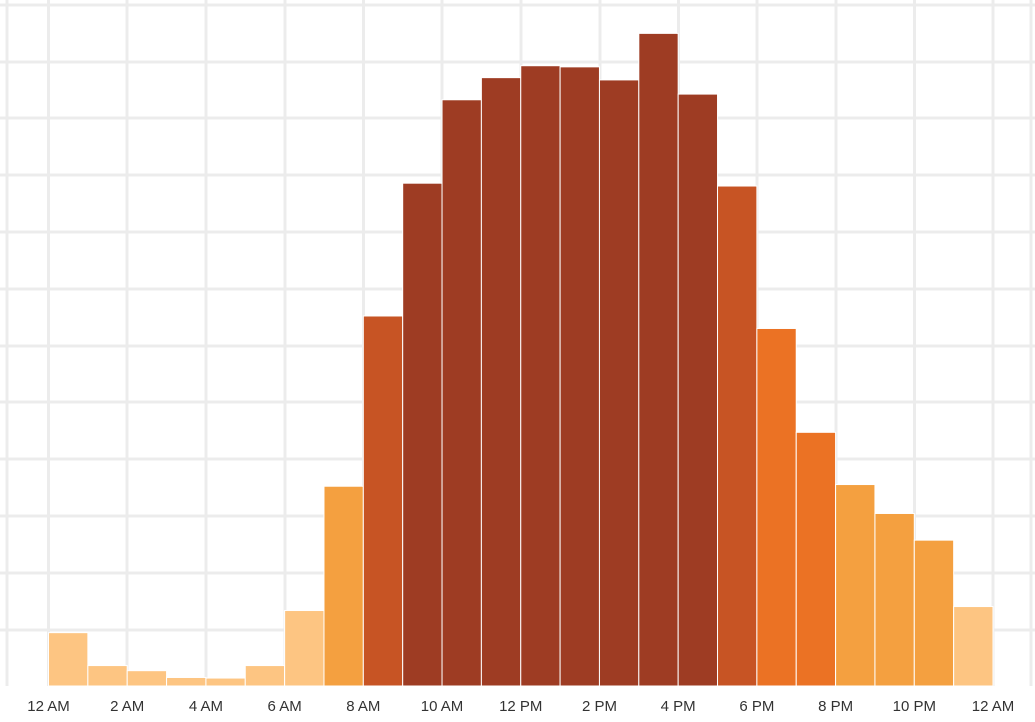  What do you see at coordinates (206, 706) in the screenshot?
I see `x-tick-label: 4 AM` at bounding box center [206, 706].